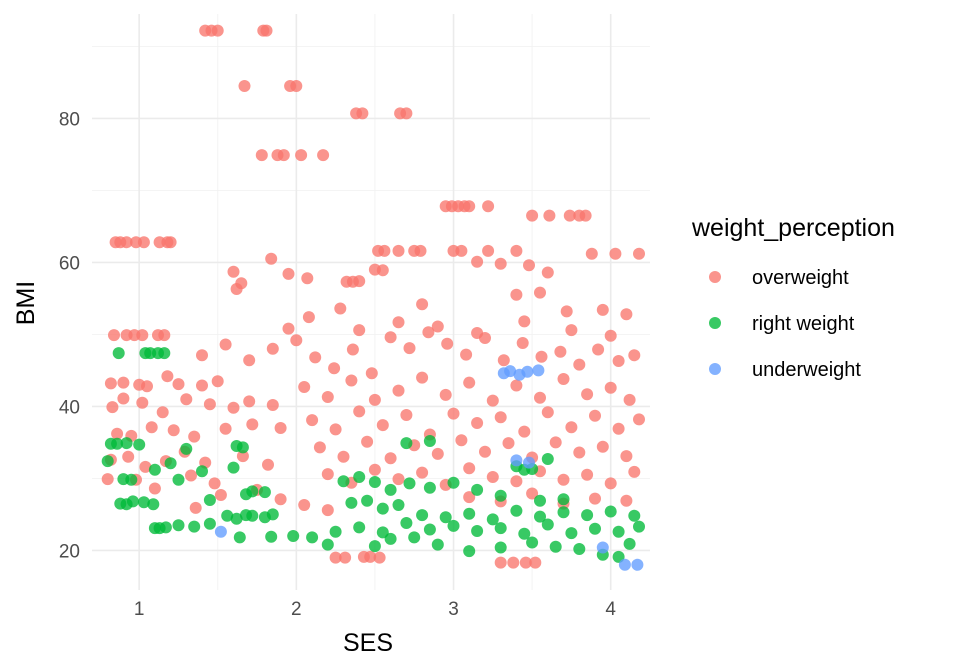 The height and width of the screenshot is (672, 960). What do you see at coordinates (368, 643) in the screenshot?
I see `x-axis-title: SES` at bounding box center [368, 643].